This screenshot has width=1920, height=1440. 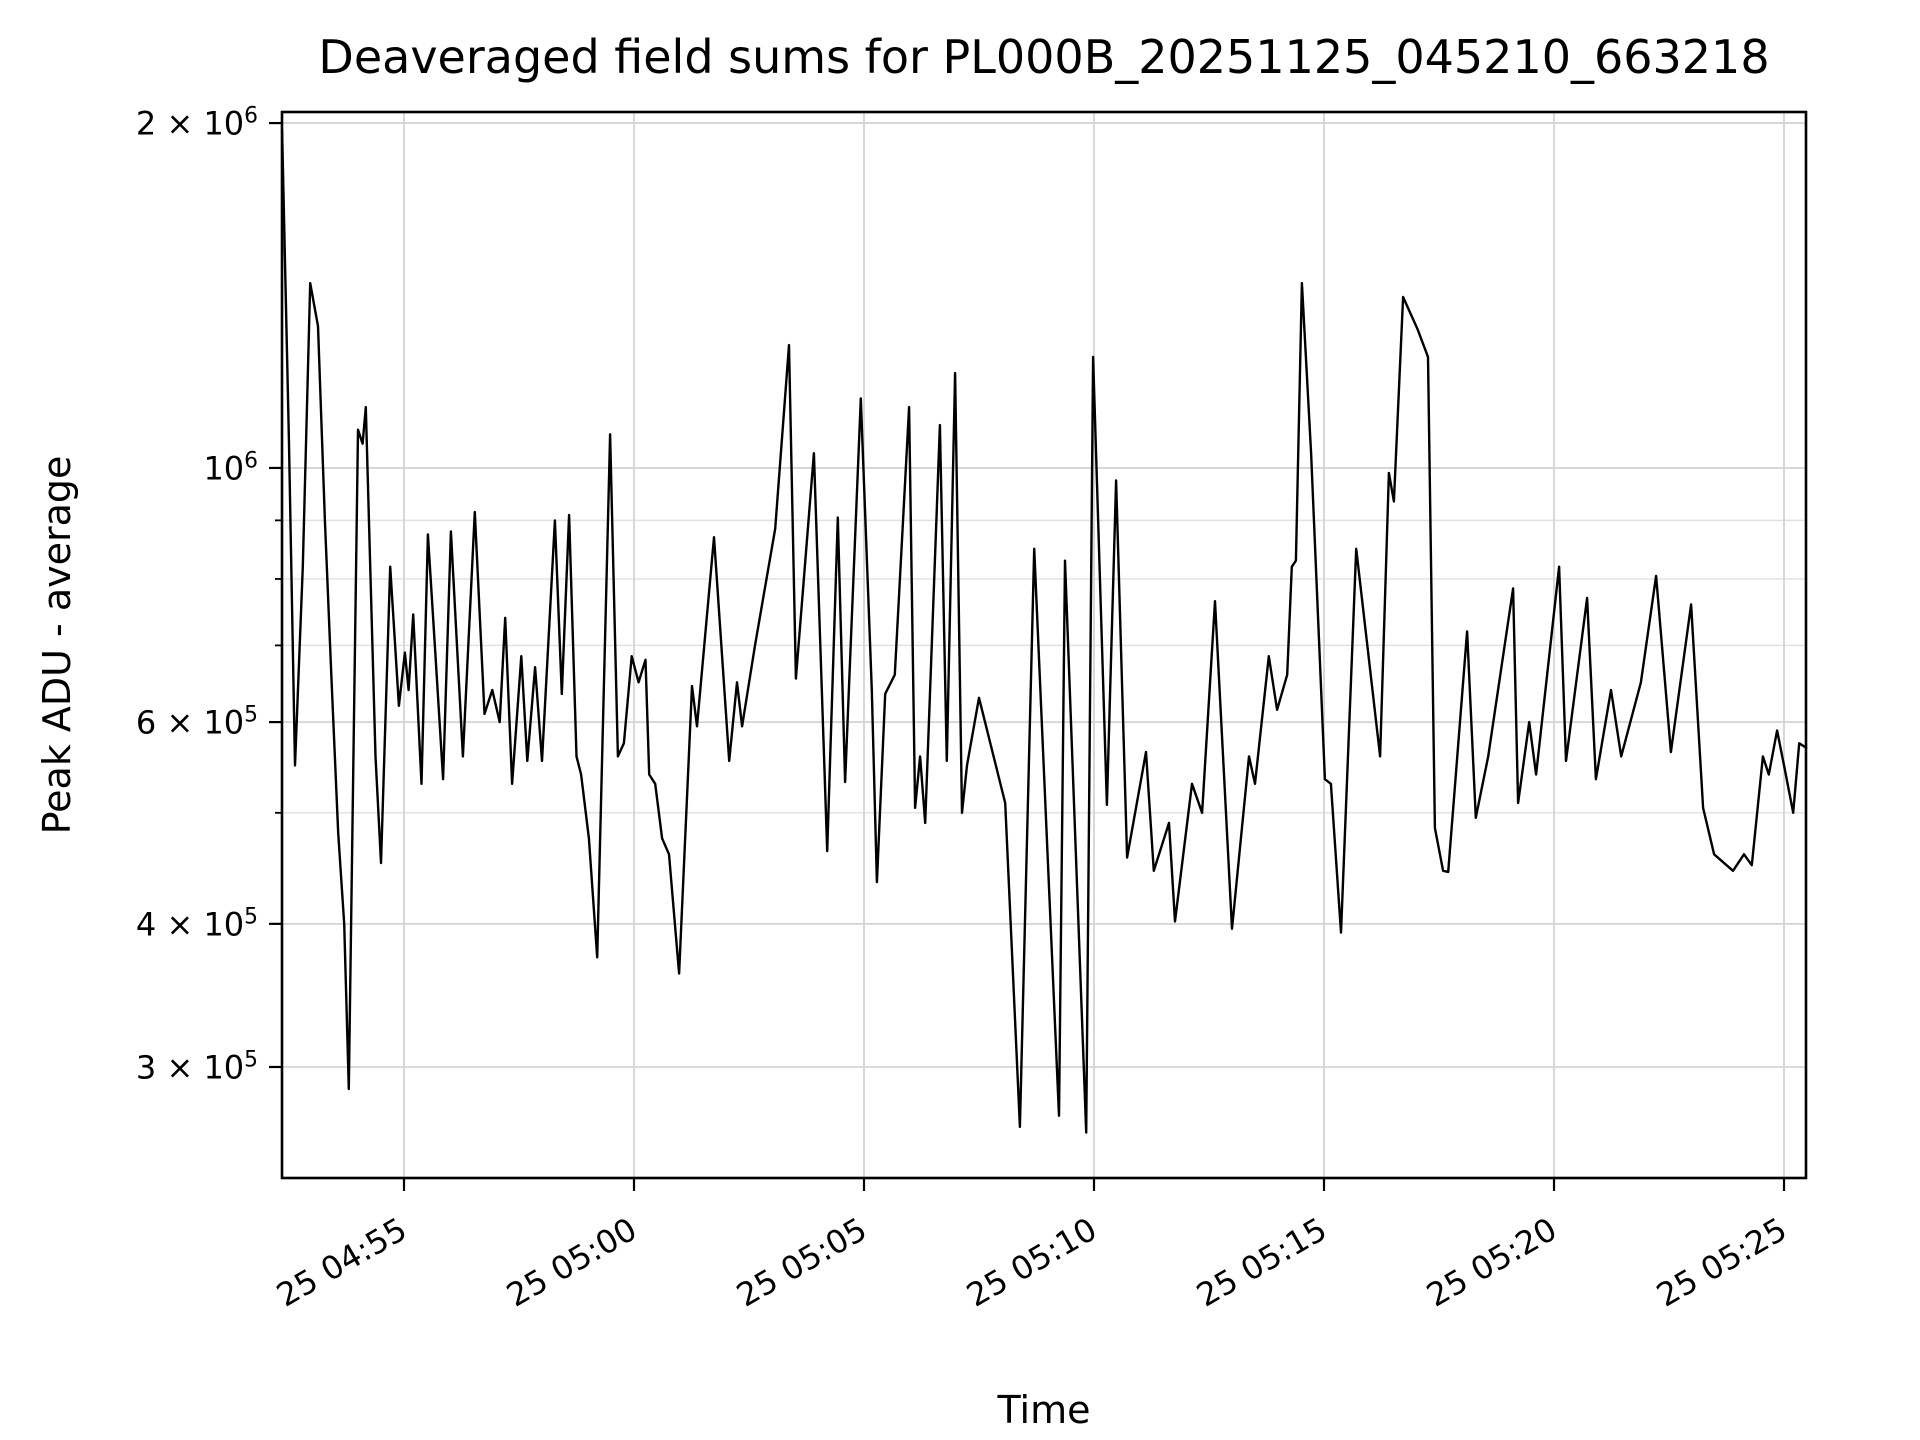 What do you see at coordinates (196, 722) in the screenshot?
I see `y-tick-label: 6 × 105` at bounding box center [196, 722].